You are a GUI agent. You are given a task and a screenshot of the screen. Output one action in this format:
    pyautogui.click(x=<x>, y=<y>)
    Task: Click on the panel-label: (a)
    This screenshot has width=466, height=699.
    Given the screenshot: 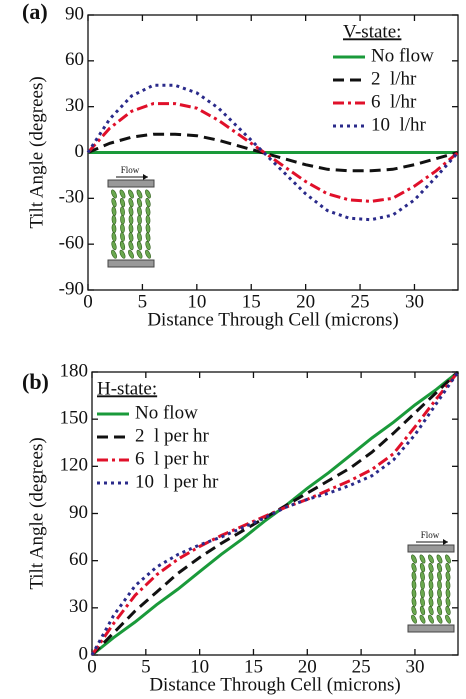 What is the action you would take?
    pyautogui.click(x=35, y=12)
    